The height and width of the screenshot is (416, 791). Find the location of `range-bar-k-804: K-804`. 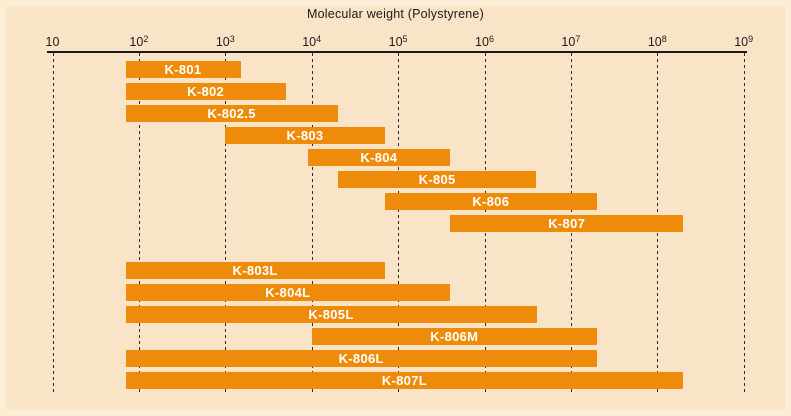

range-bar-k-804: K-804 is located at coordinates (379, 157).